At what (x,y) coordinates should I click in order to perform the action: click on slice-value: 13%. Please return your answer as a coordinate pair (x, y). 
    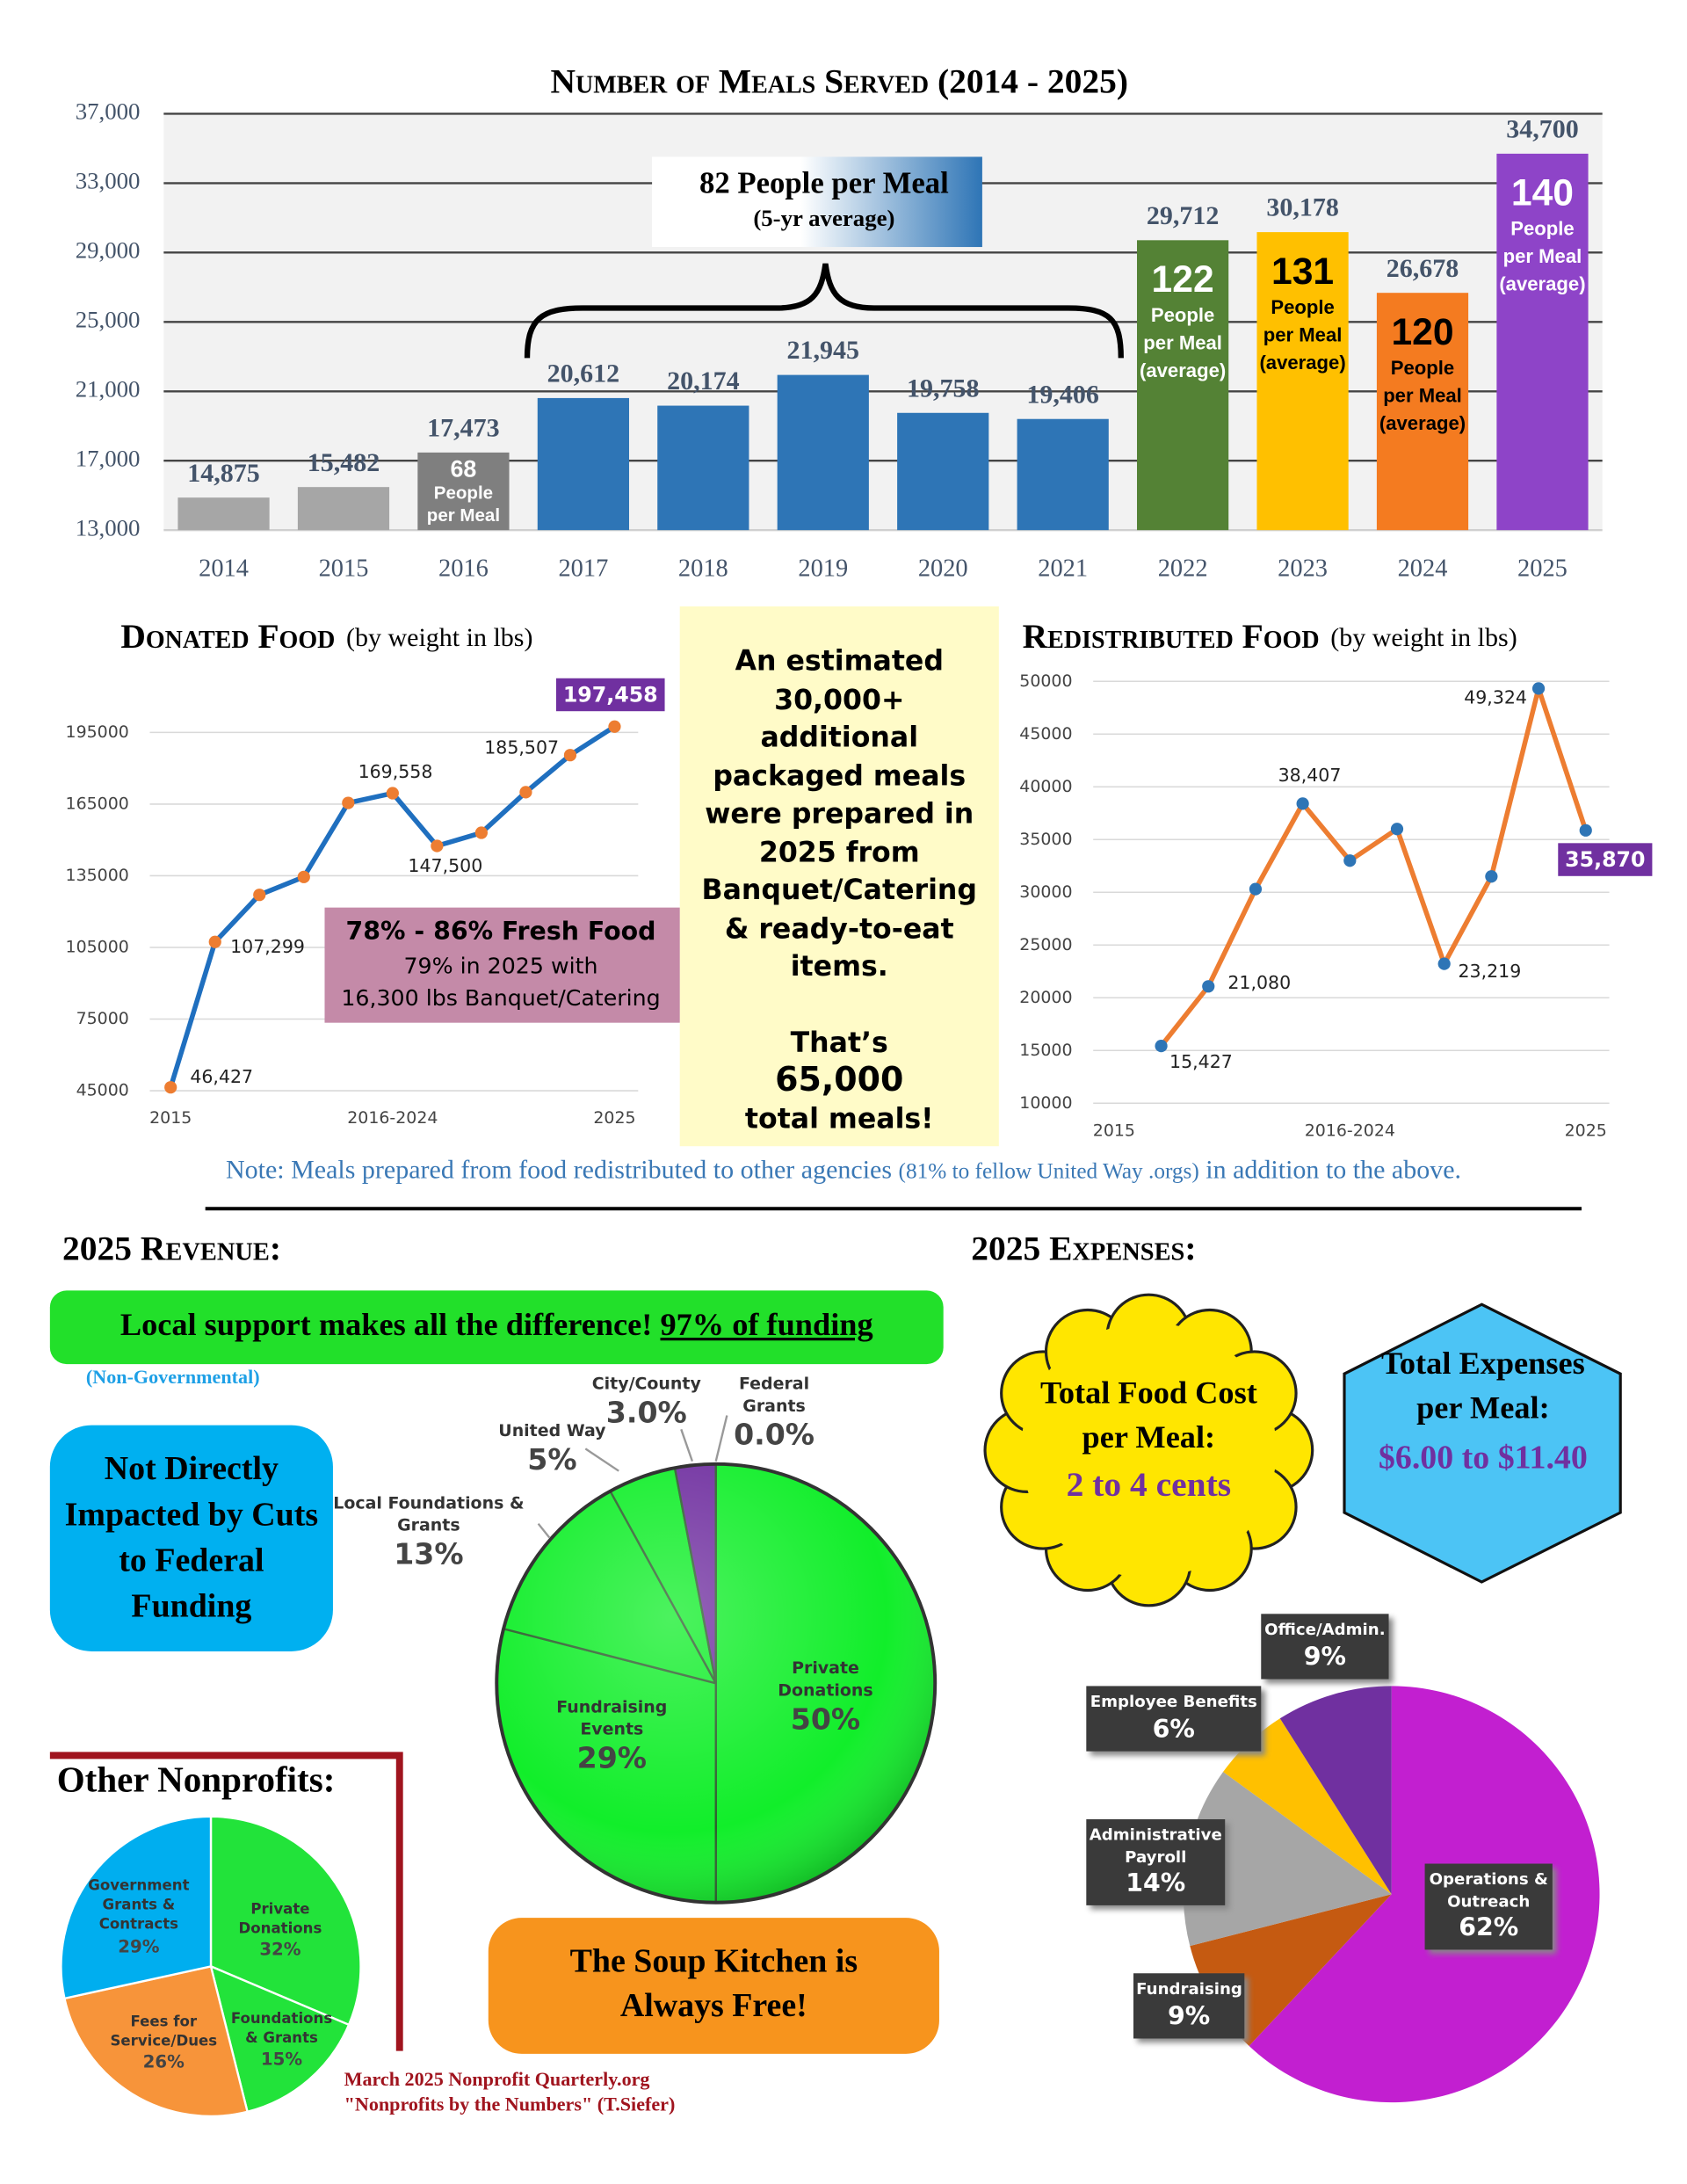
    Looking at the image, I should click on (429, 1554).